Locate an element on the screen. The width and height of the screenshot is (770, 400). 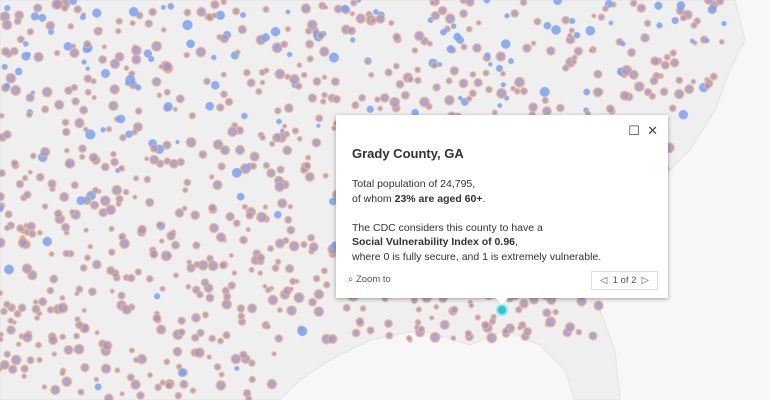
selected-county is located at coordinates (502, 310).